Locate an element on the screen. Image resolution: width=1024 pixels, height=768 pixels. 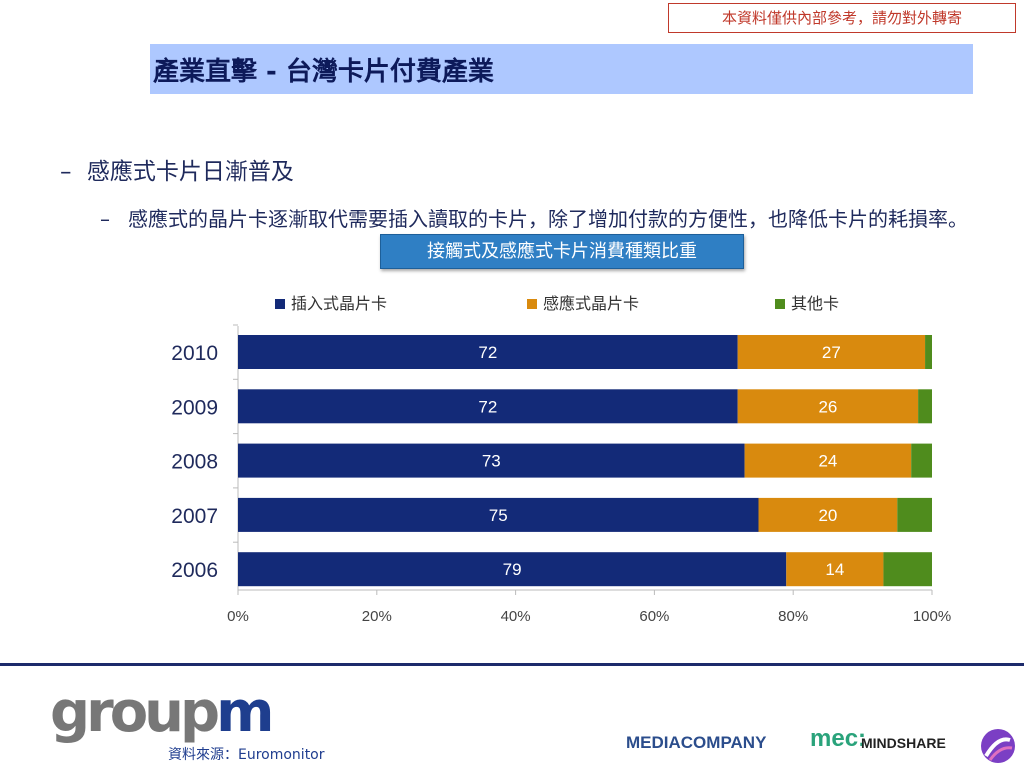
page-title: 產業直擊 - 台灣卡片付費產業 is located at coordinates (323, 72).